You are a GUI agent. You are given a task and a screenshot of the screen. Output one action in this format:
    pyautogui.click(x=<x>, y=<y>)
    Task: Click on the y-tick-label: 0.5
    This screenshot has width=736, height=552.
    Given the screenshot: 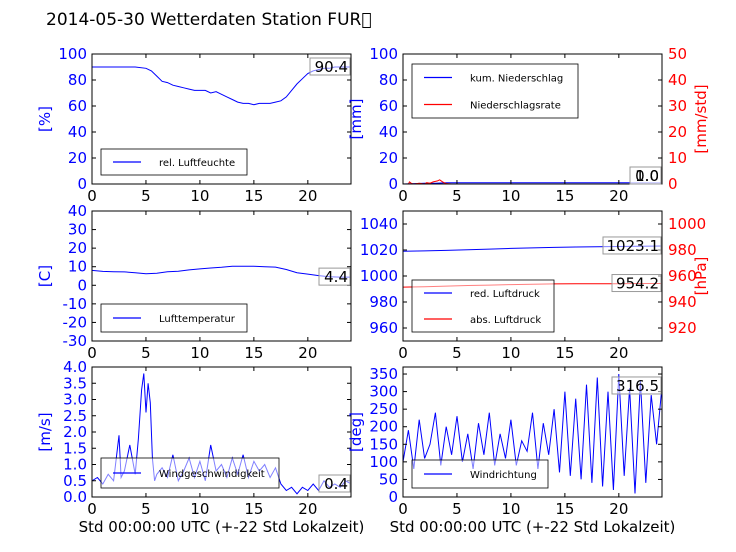 What is the action you would take?
    pyautogui.click(x=75, y=481)
    